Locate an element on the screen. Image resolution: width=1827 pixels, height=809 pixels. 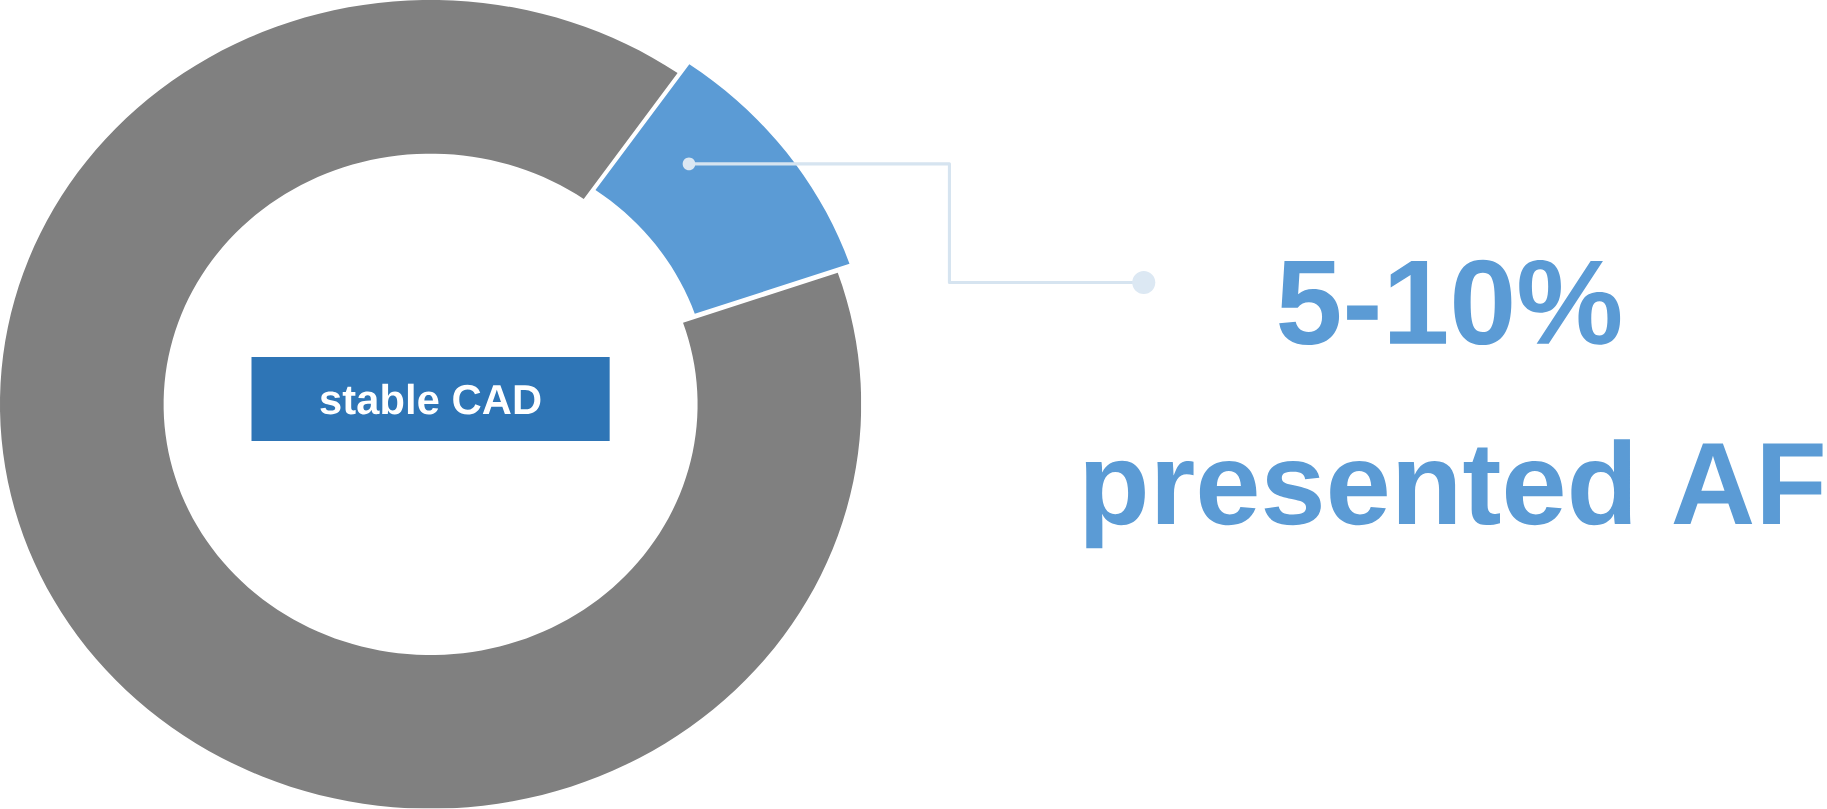
text: presented AF is located at coordinates (1454, 494).